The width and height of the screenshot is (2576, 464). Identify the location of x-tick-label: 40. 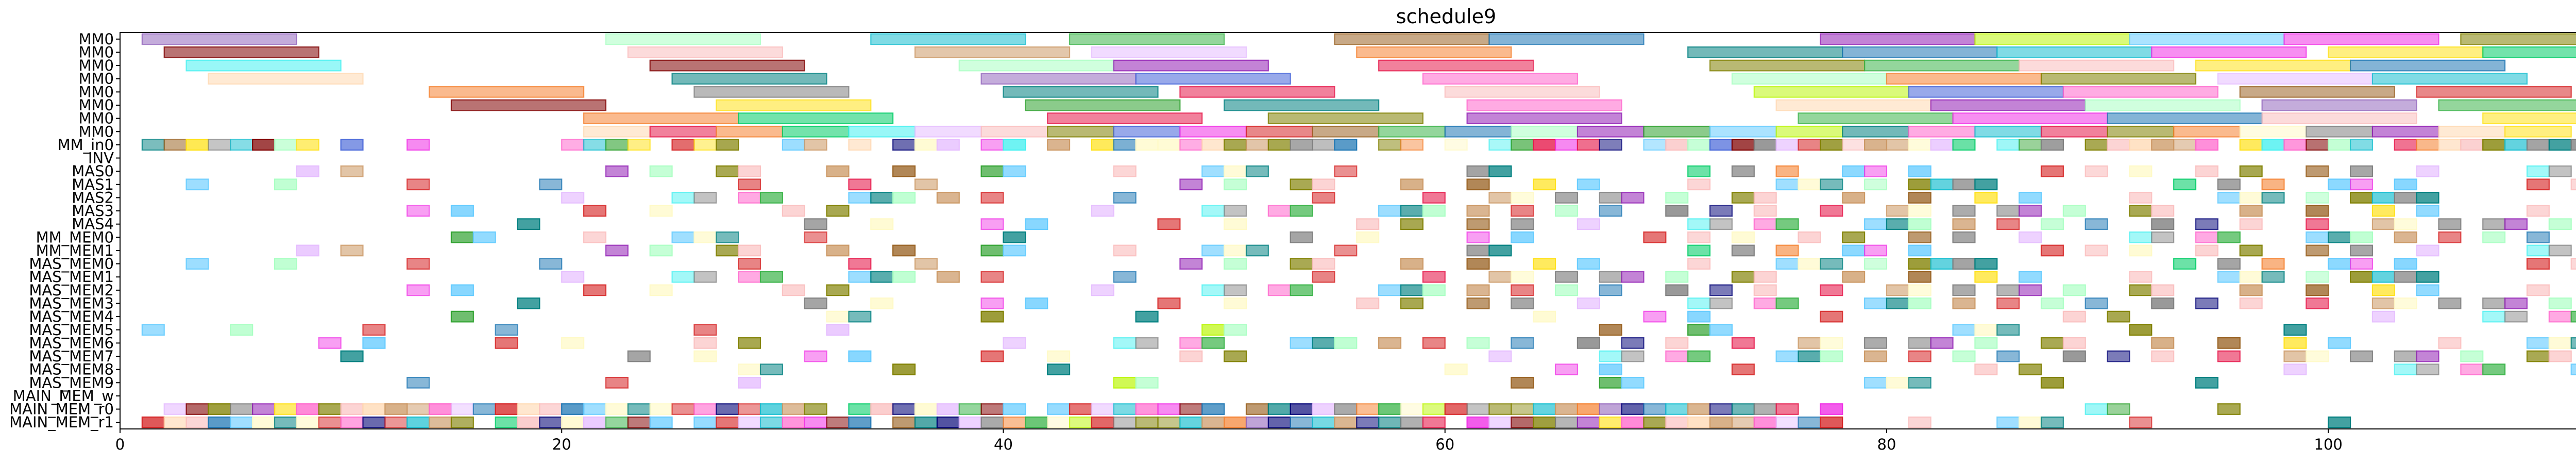
(1003, 444).